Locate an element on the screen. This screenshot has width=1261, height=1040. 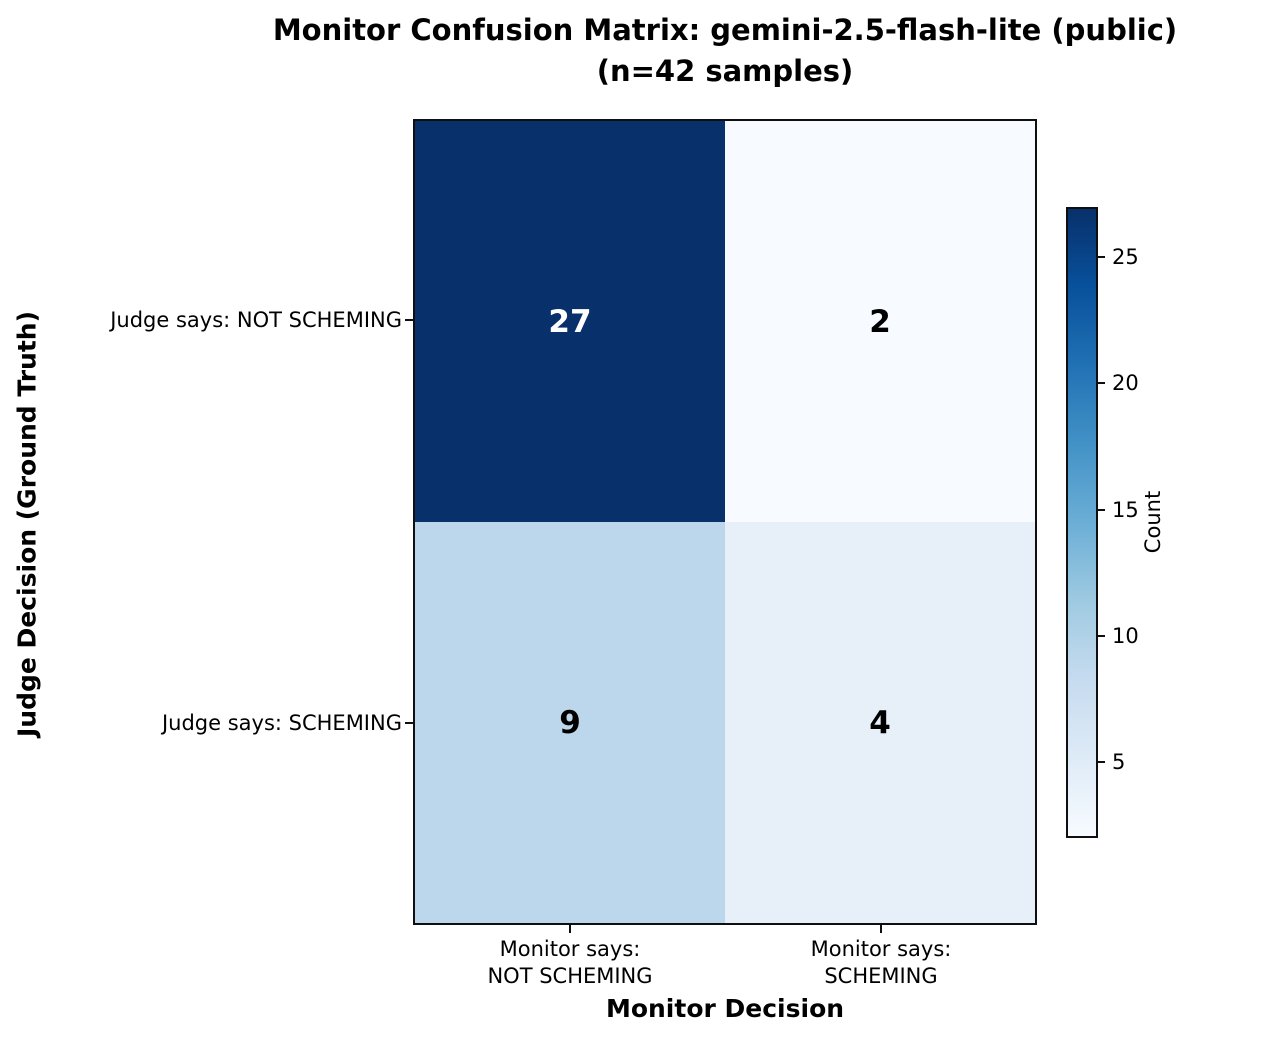
x-axis-title: Monitor Decision is located at coordinates (725, 1008).